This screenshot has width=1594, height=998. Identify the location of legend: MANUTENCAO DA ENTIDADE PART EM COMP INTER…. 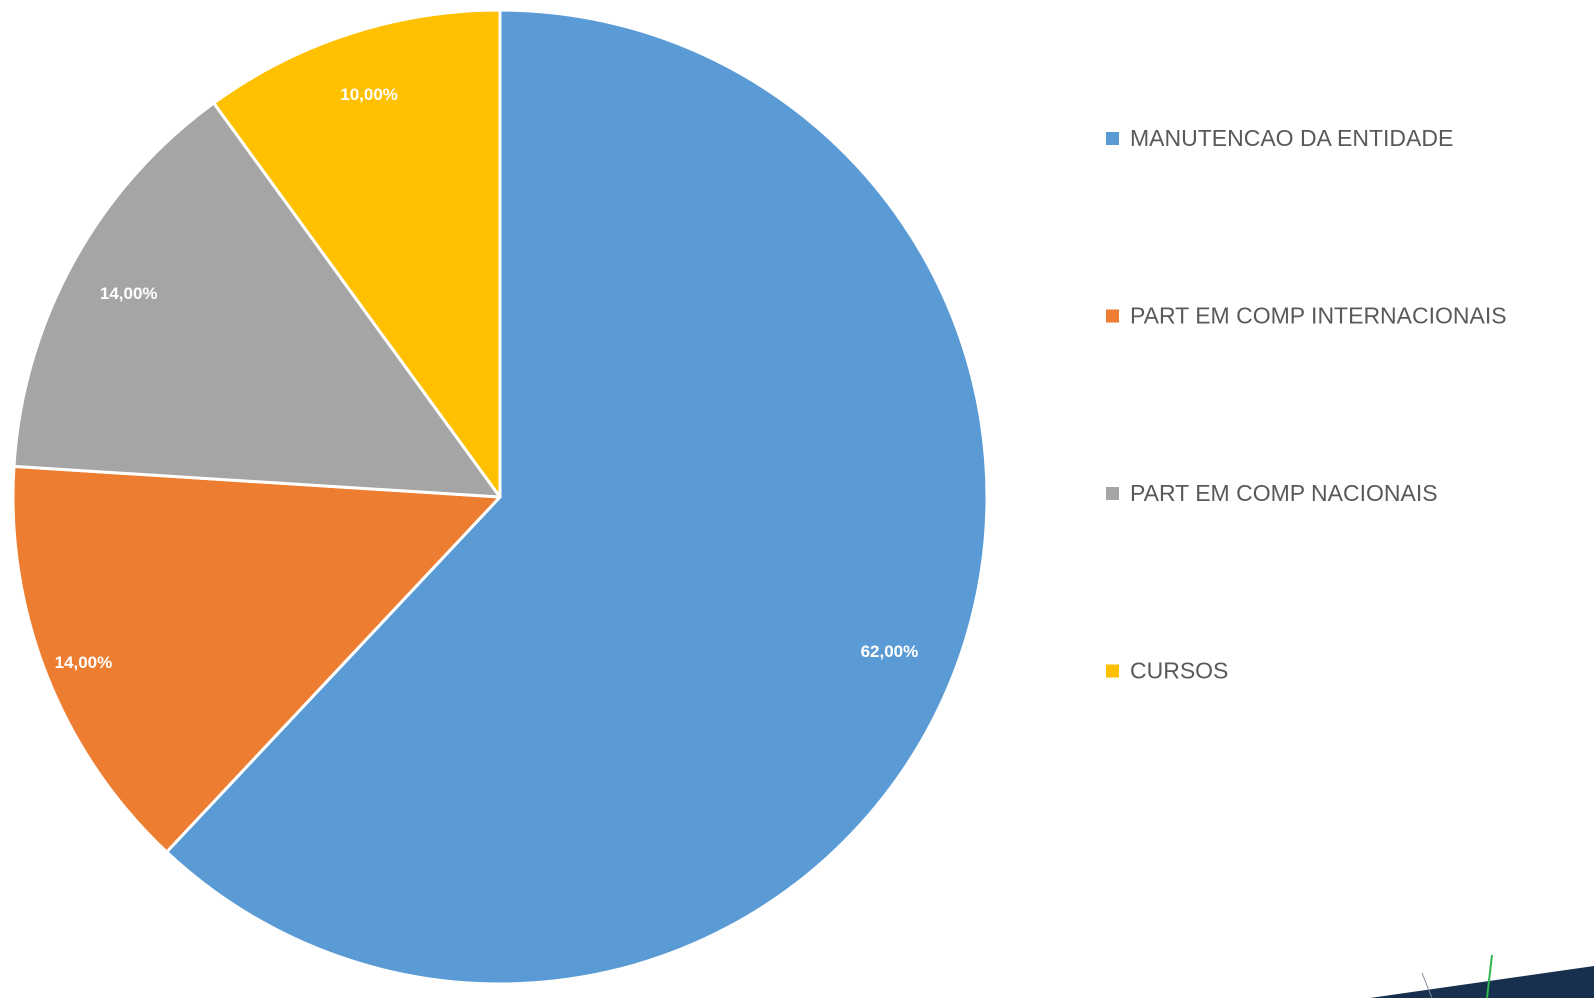
(1306, 404).